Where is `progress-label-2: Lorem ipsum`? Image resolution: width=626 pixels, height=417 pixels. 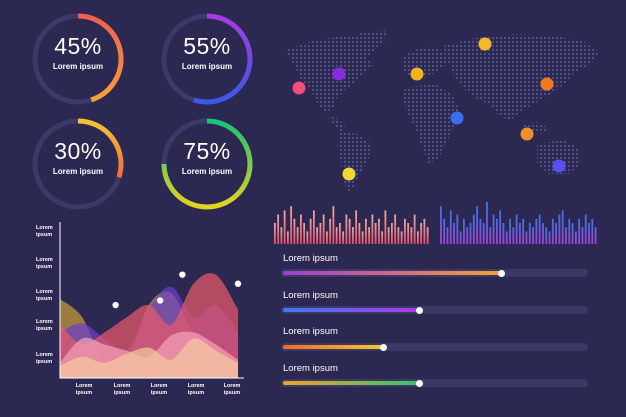
progress-label-2: Lorem ipsum is located at coordinates (310, 295).